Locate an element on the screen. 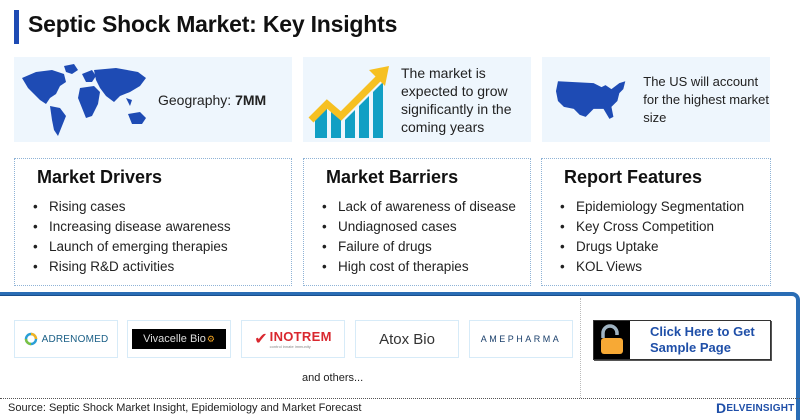 The image size is (800, 420). logo-adrenomed: ADRENOMED is located at coordinates (66, 339).